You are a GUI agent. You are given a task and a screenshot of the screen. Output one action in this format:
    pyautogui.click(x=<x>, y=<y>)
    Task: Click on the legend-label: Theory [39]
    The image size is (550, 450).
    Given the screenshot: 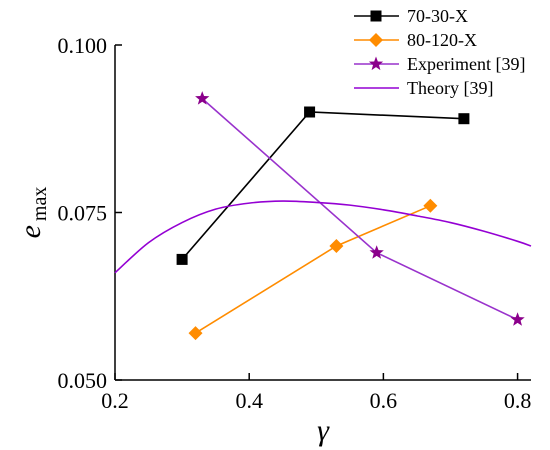 What is the action you would take?
    pyautogui.click(x=450, y=88)
    